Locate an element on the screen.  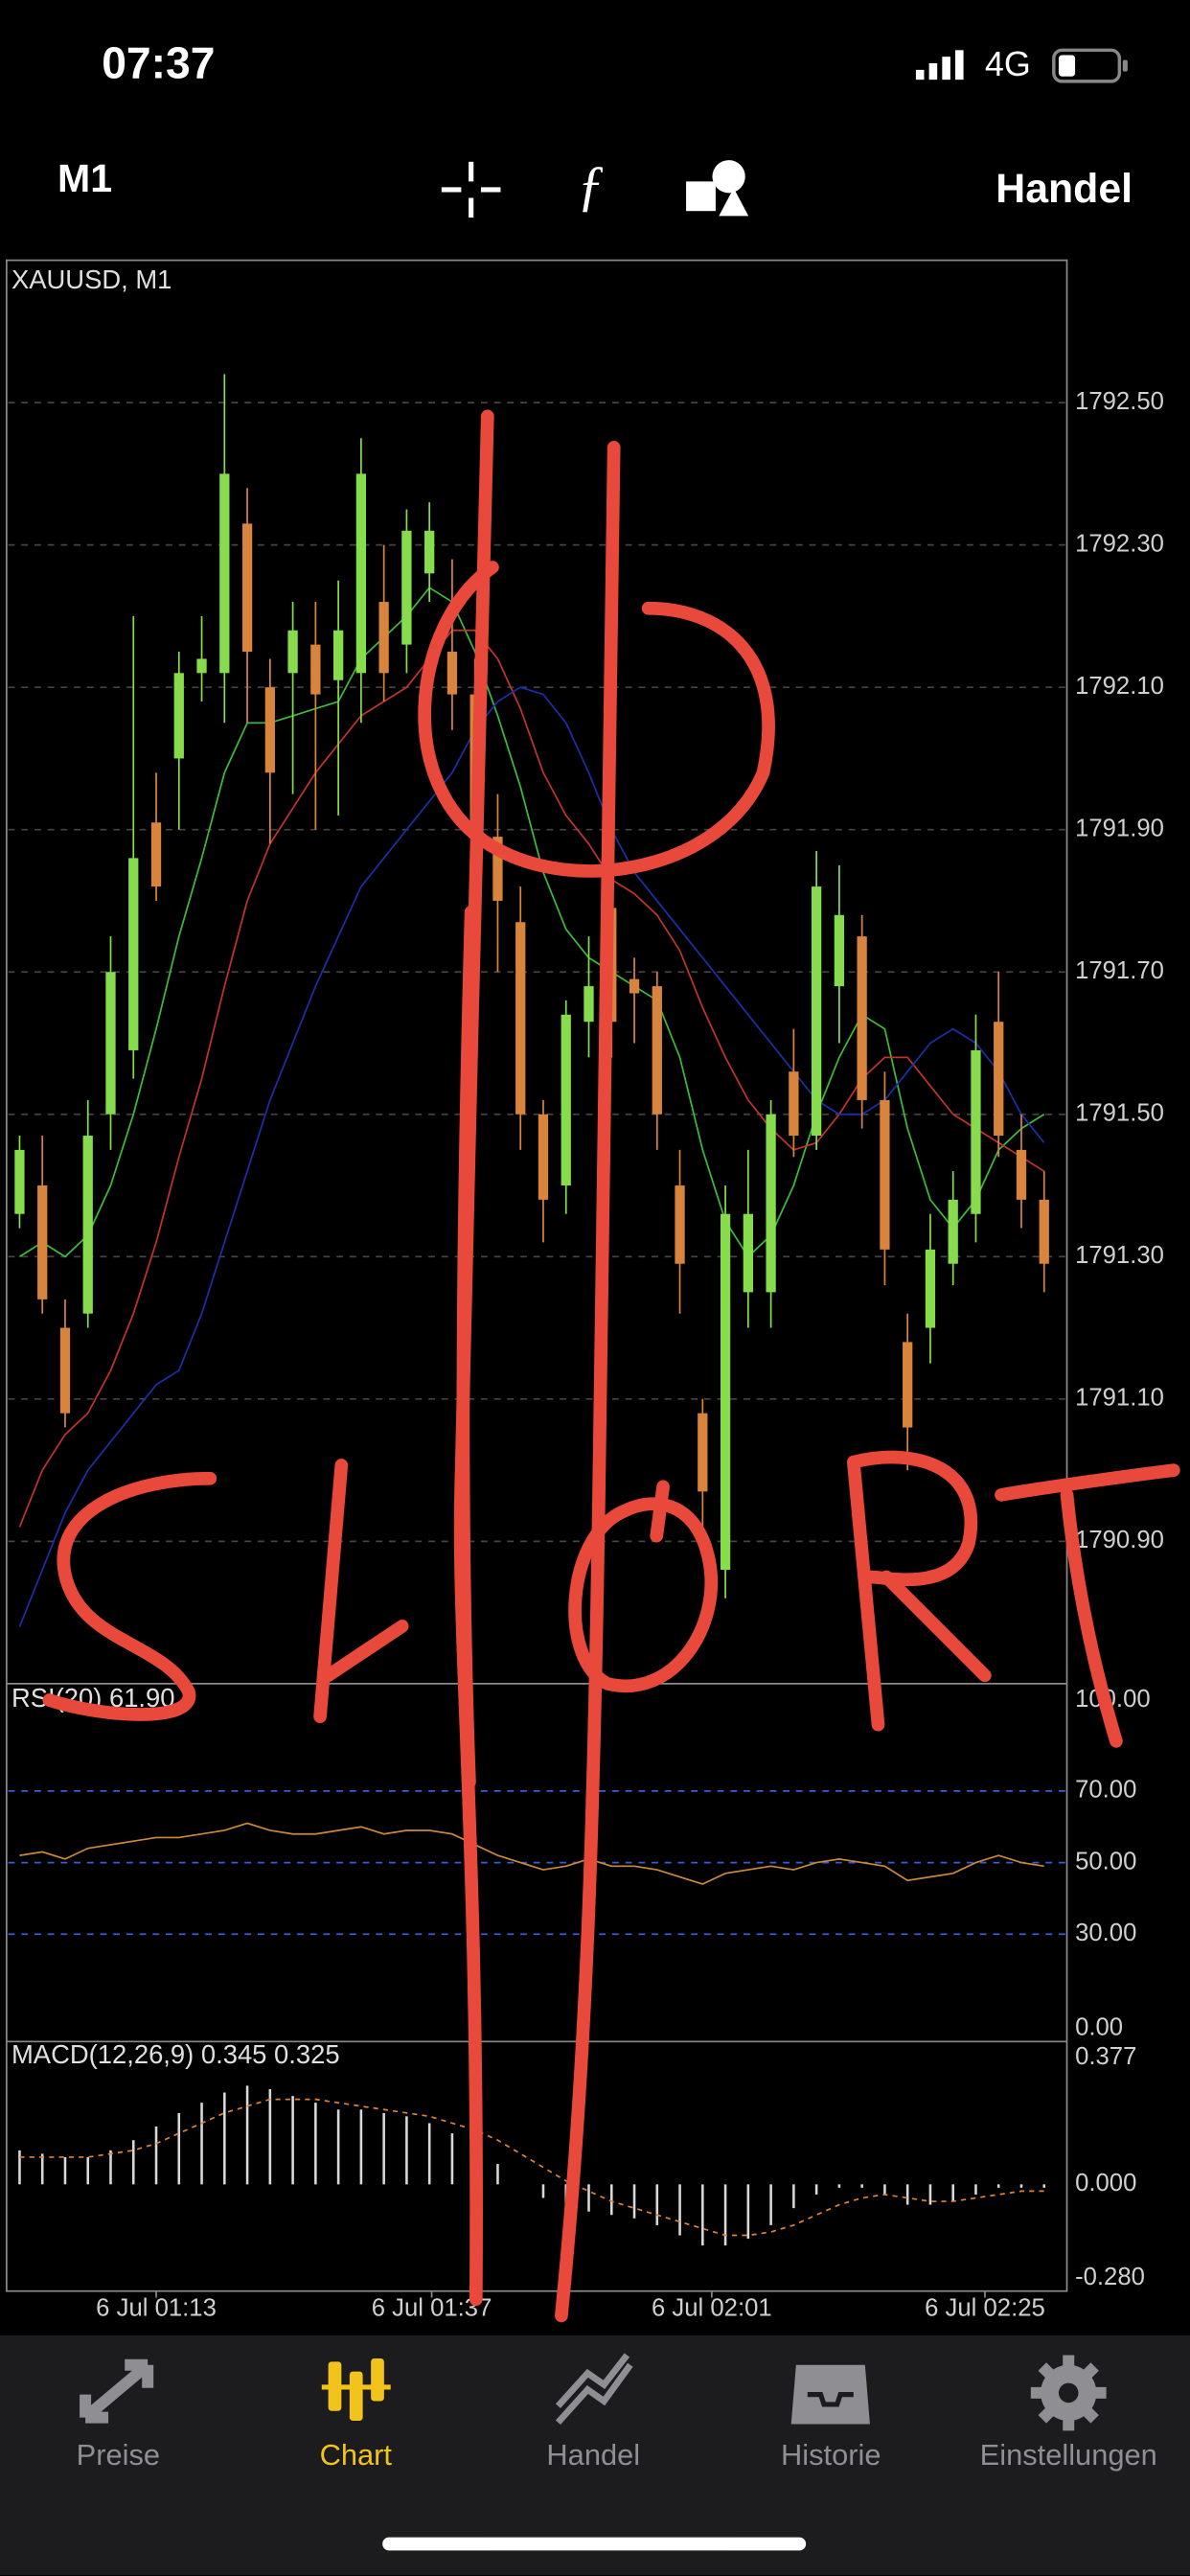
timeframe-button: M1 is located at coordinates (85, 178).